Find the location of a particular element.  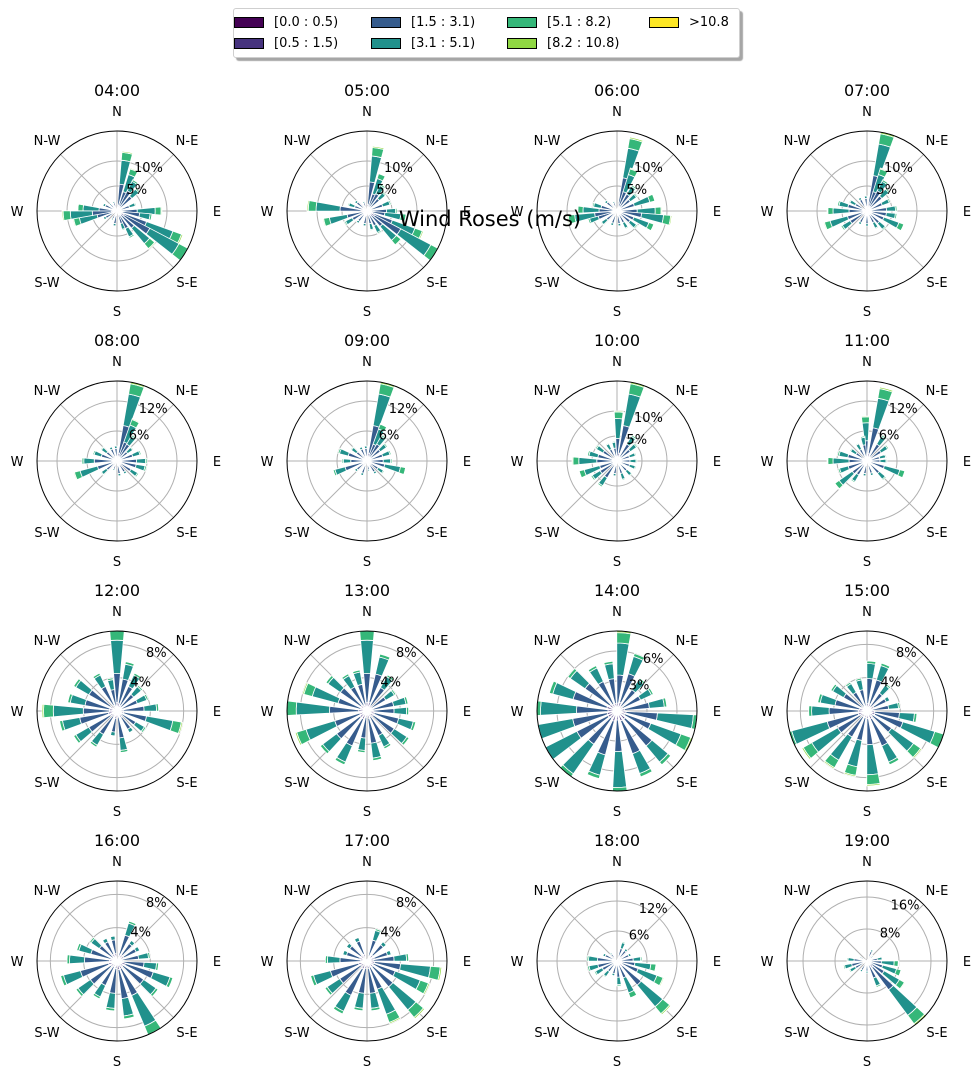

polar-frame is located at coordinates (367, 961).